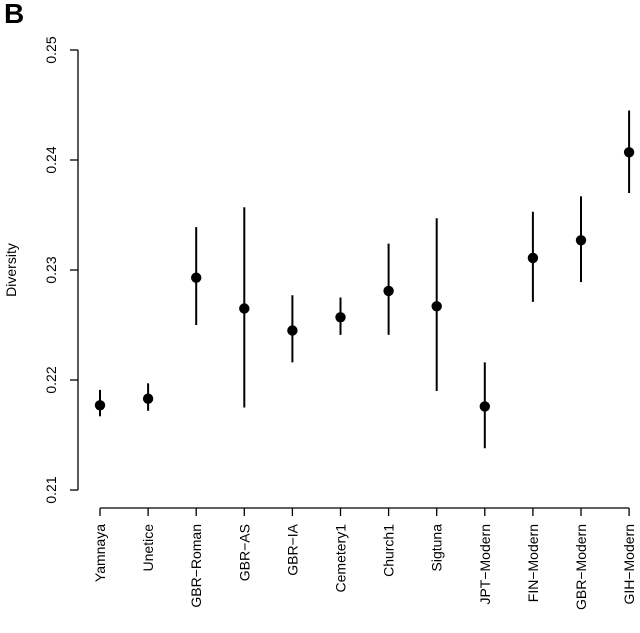 This screenshot has width=640, height=633. What do you see at coordinates (485, 564) in the screenshot?
I see `x-tick-label: JPT−Modern` at bounding box center [485, 564].